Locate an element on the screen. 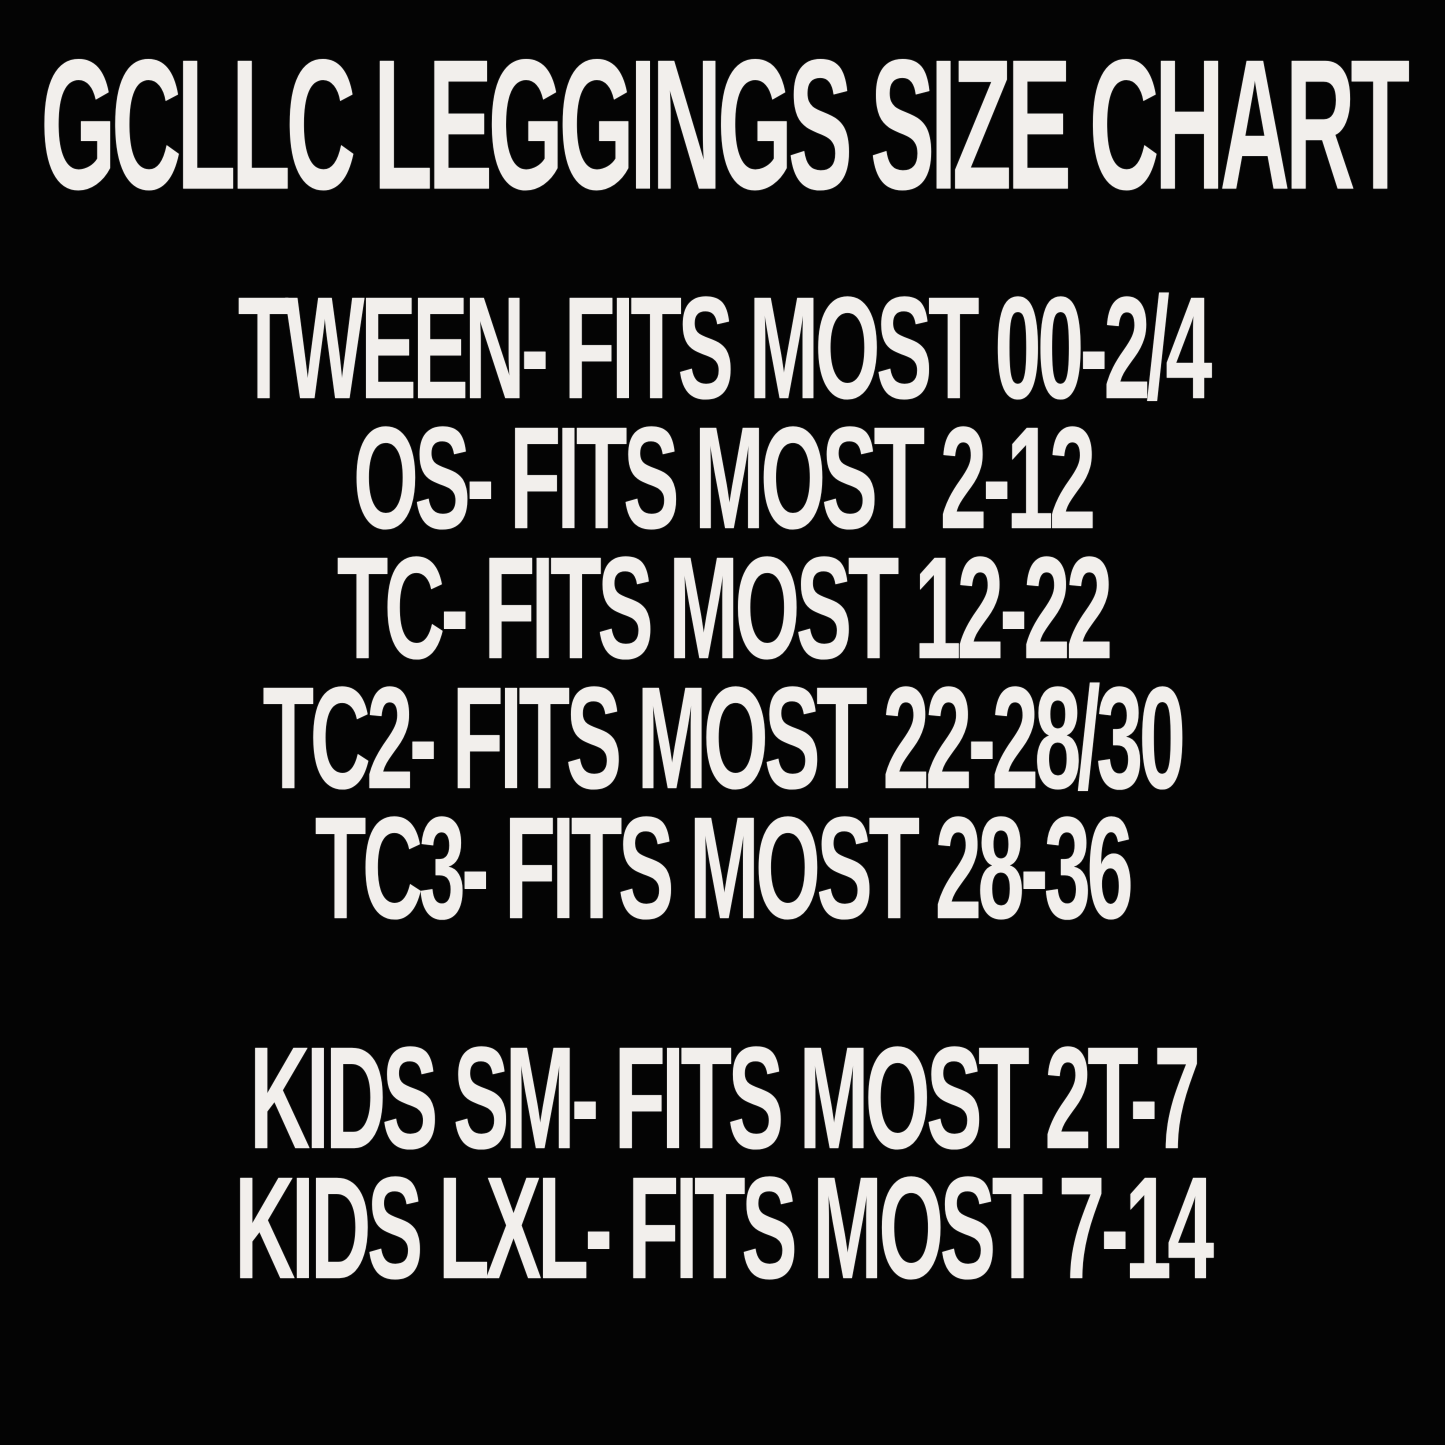 The image size is (1445, 1445). size-row-tc-text: TC- FITS MOST 12-22 is located at coordinates (724, 607).